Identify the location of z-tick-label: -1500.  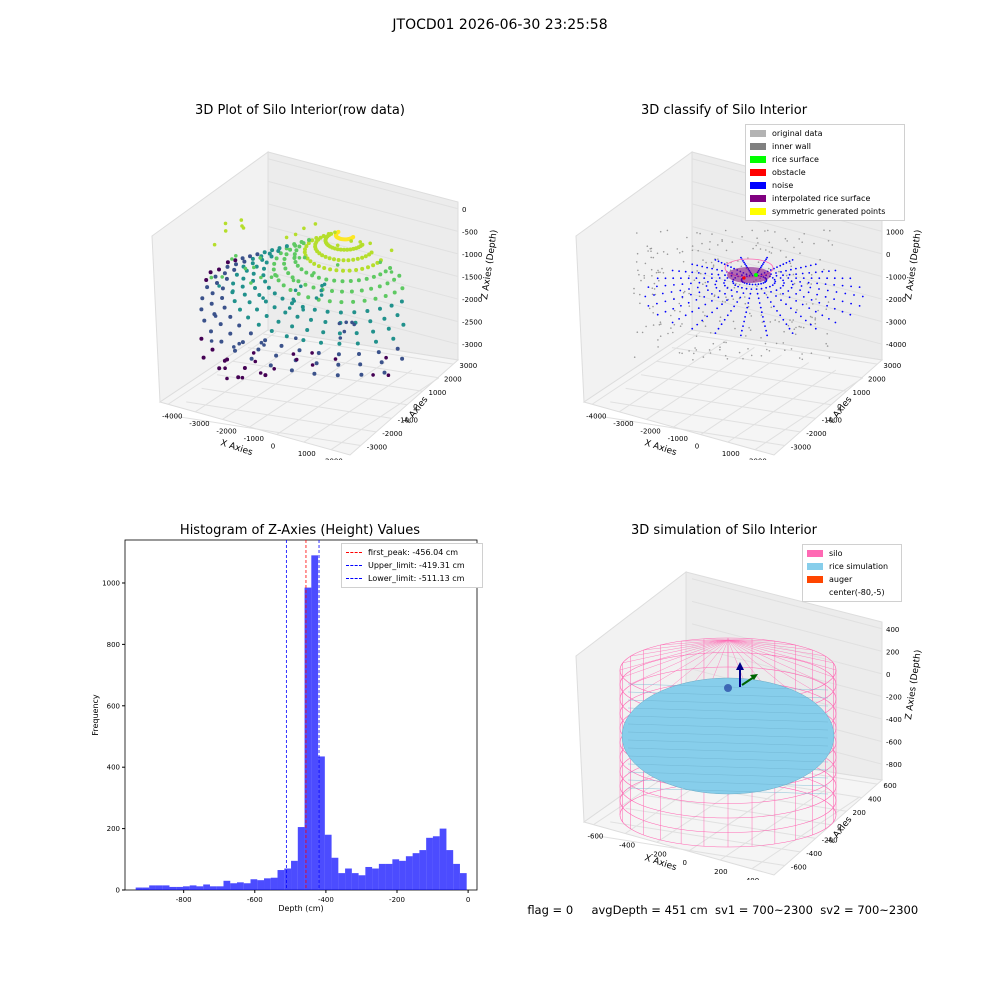
(472, 277).